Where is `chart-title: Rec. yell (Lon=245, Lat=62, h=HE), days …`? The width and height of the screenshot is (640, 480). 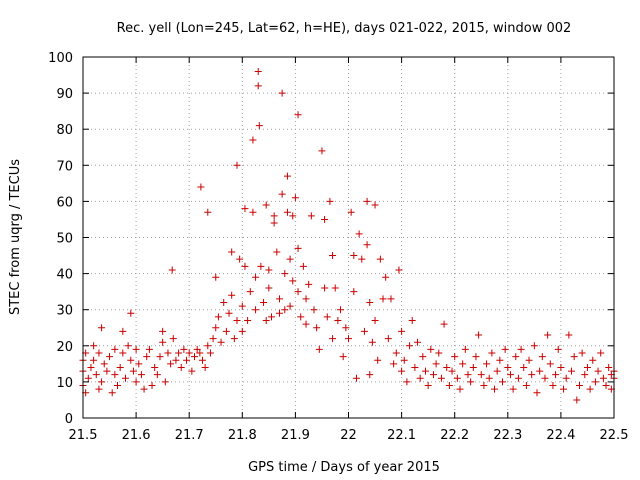
chart-title: Rec. yell (Lon=245, Lat=62, h=HE), days … is located at coordinates (344, 28).